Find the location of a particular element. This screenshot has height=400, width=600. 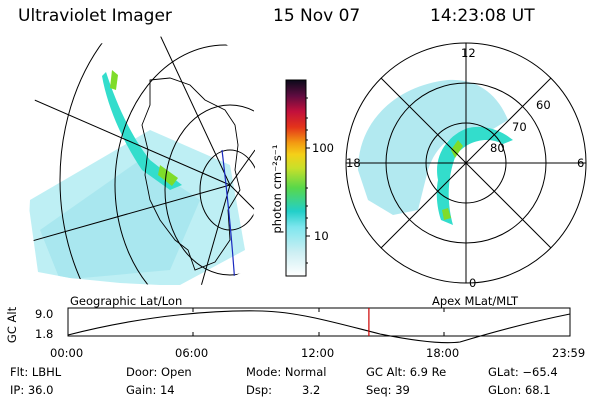

seq-readout: Seq: 39 is located at coordinates (388, 390).